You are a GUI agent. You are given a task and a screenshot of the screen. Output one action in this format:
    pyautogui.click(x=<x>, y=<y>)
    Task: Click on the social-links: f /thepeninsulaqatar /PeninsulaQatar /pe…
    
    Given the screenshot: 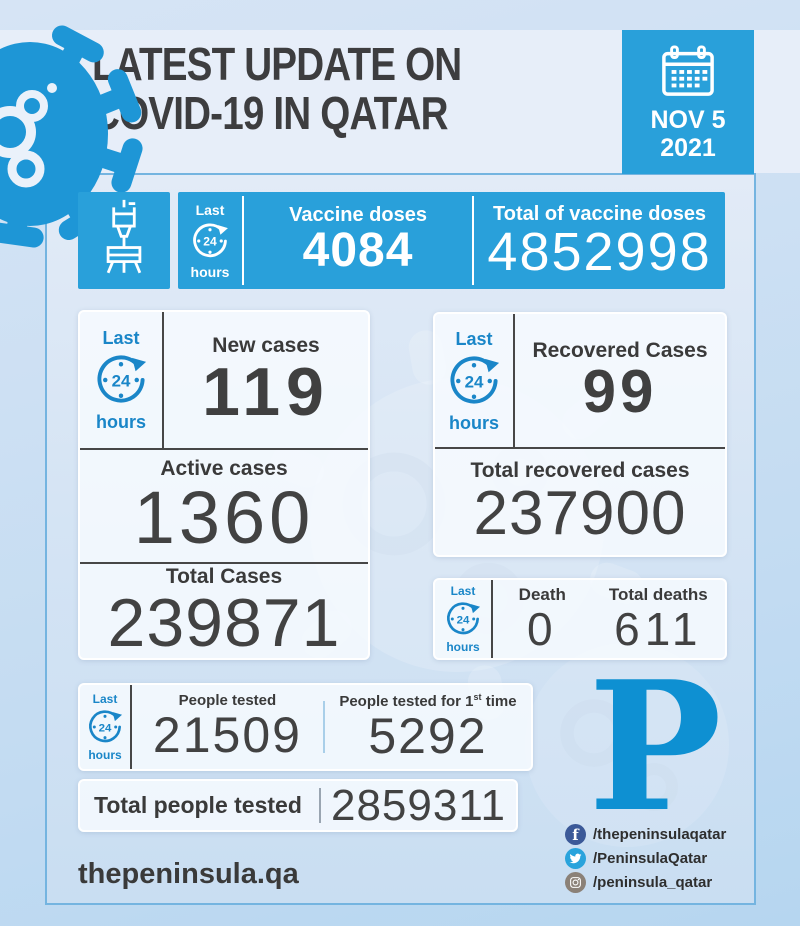 What is the action you would take?
    pyautogui.click(x=645, y=858)
    